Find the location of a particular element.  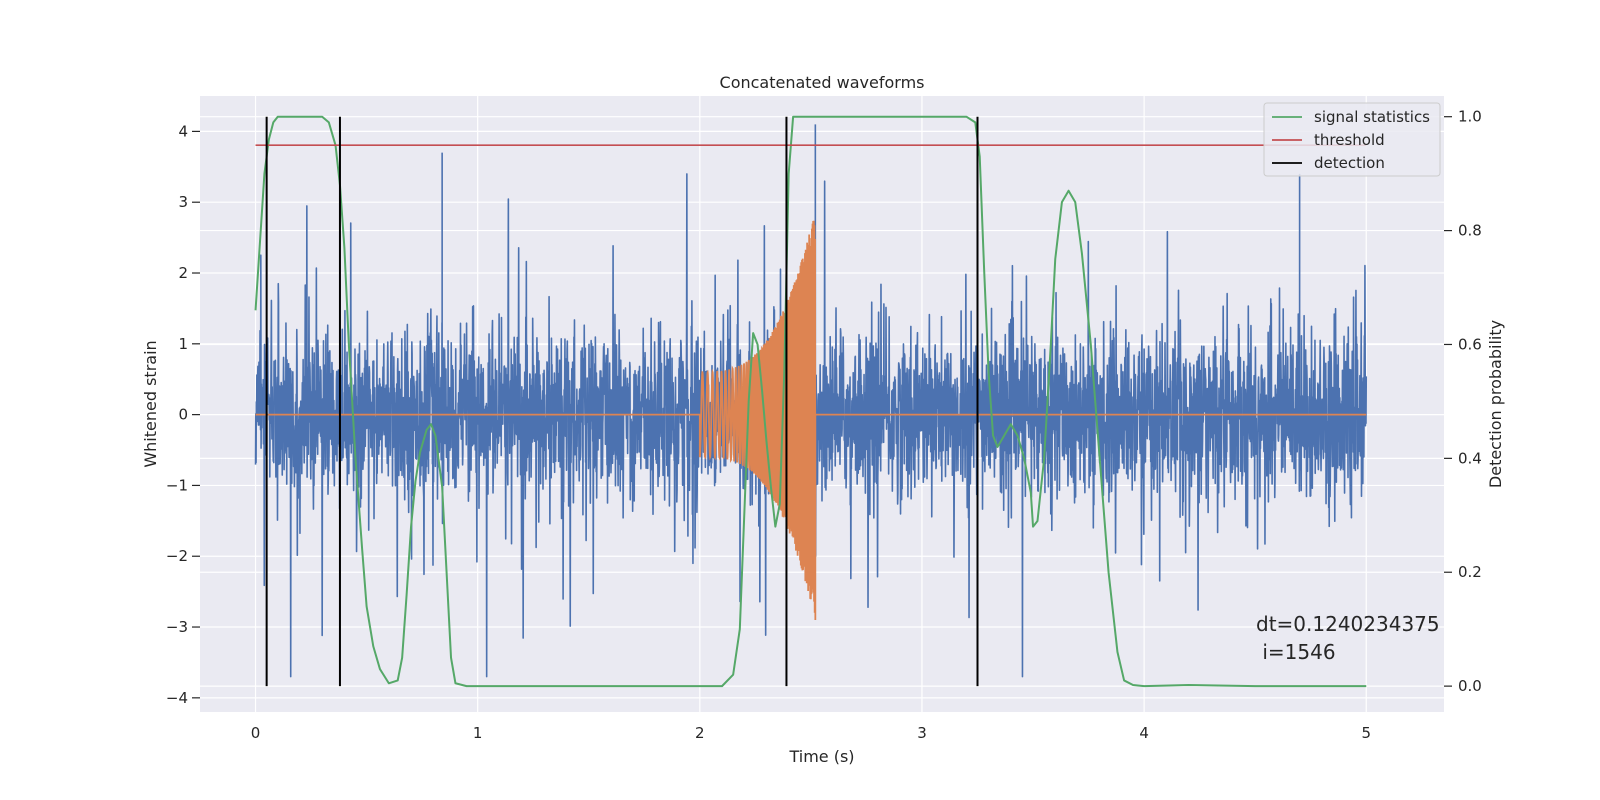

y-axis-left-ticks: −4 −3 −2 −1 0 1 2 3 4 is located at coordinates (183, 414).